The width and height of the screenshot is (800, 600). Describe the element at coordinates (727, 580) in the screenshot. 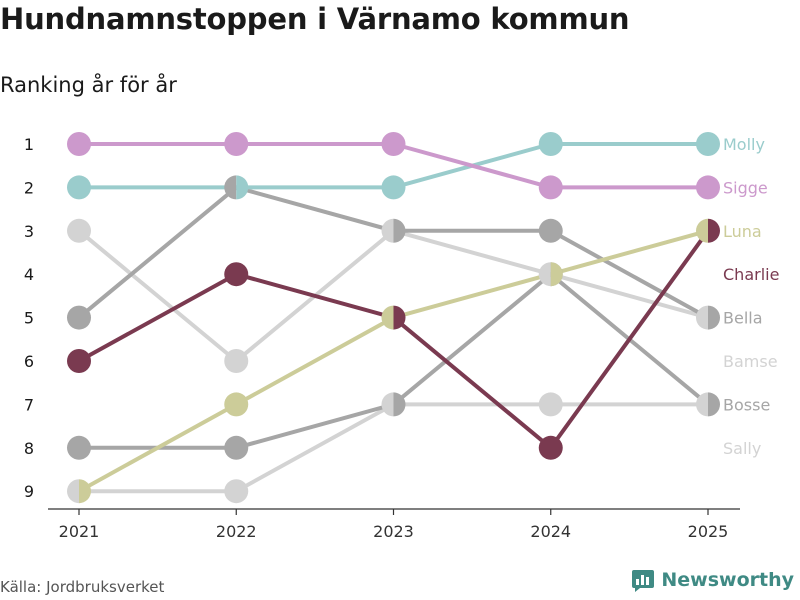

I see `brand-name: Newsworthy` at that location.